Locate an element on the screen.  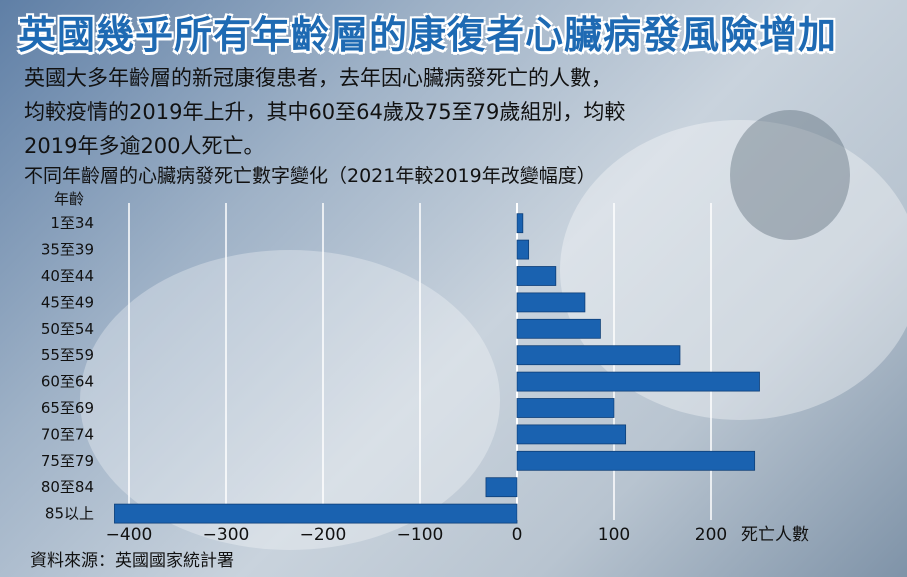
x-tick-label: −300 is located at coordinates (226, 535).